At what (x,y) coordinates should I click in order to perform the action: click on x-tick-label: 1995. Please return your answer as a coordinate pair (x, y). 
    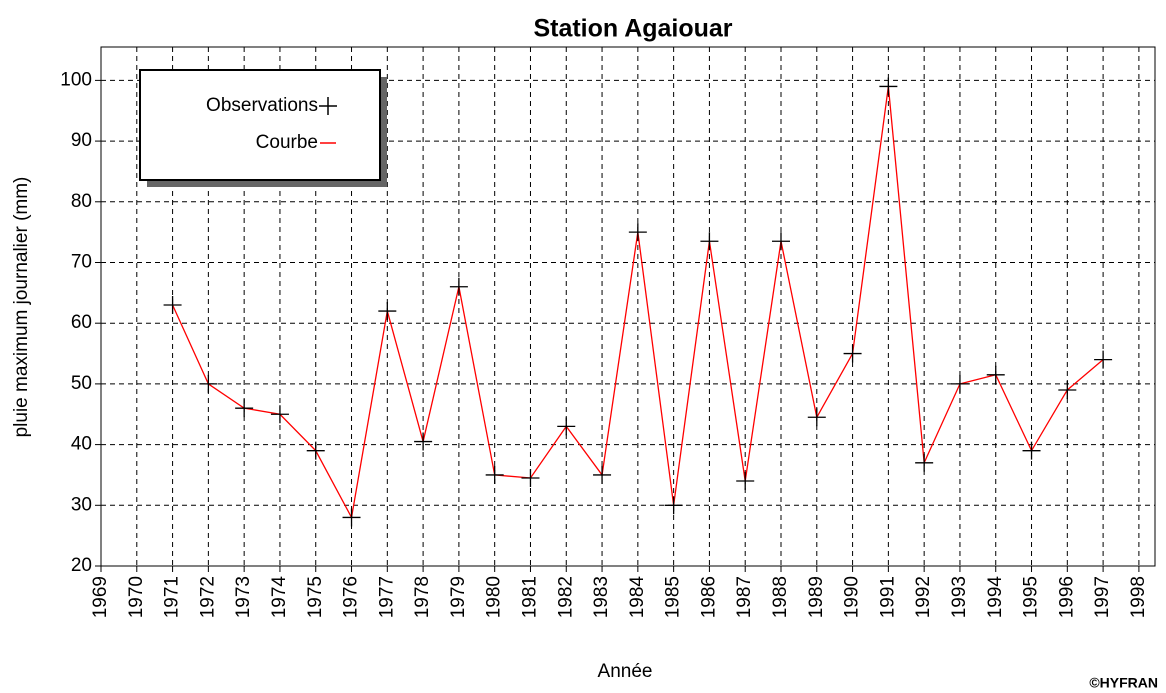
    Looking at the image, I should click on (1031, 597).